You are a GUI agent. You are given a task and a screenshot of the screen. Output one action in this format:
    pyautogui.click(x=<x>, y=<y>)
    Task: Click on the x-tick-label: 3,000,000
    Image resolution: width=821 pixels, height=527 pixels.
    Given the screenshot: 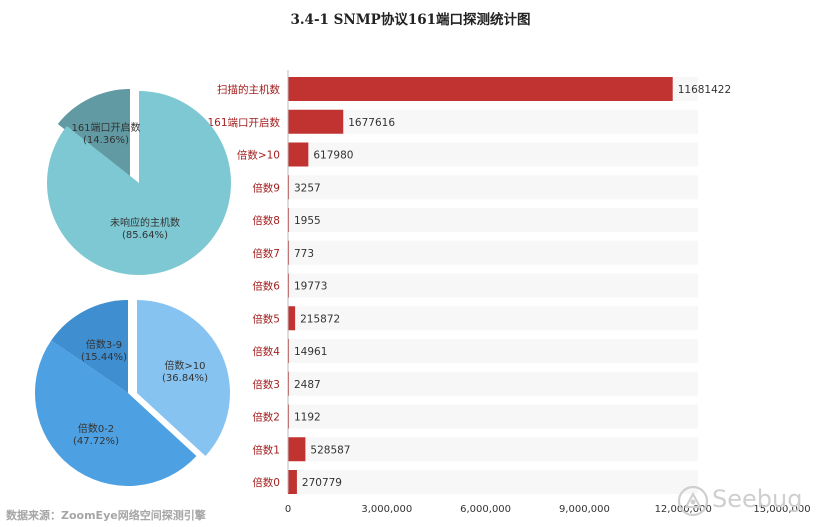 What is the action you would take?
    pyautogui.click(x=386, y=509)
    